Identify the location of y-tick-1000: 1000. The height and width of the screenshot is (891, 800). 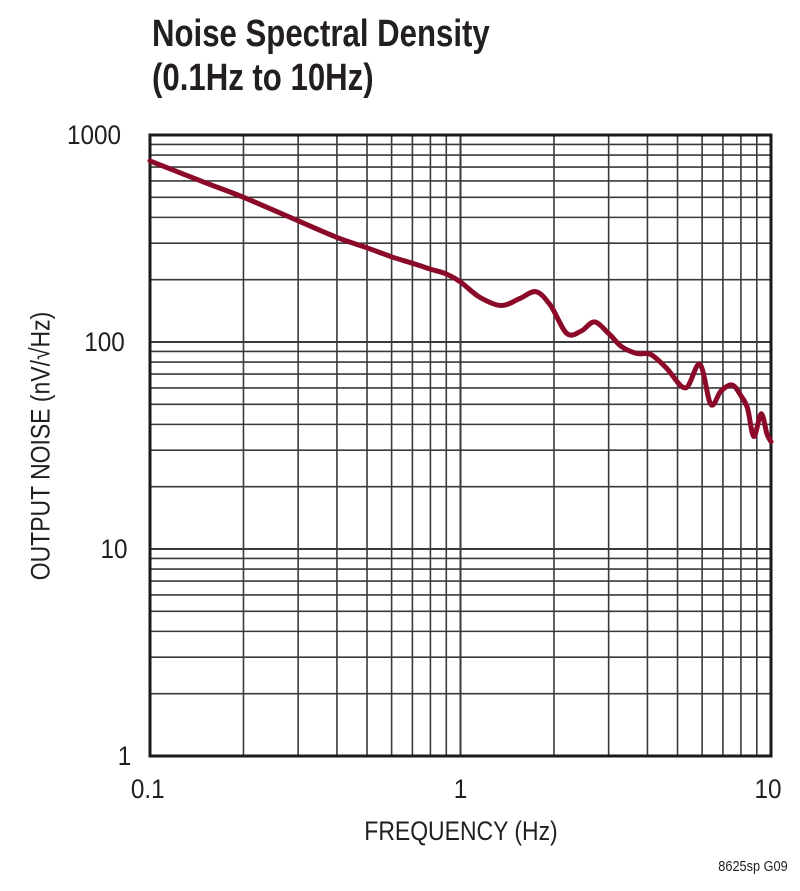
(94, 135).